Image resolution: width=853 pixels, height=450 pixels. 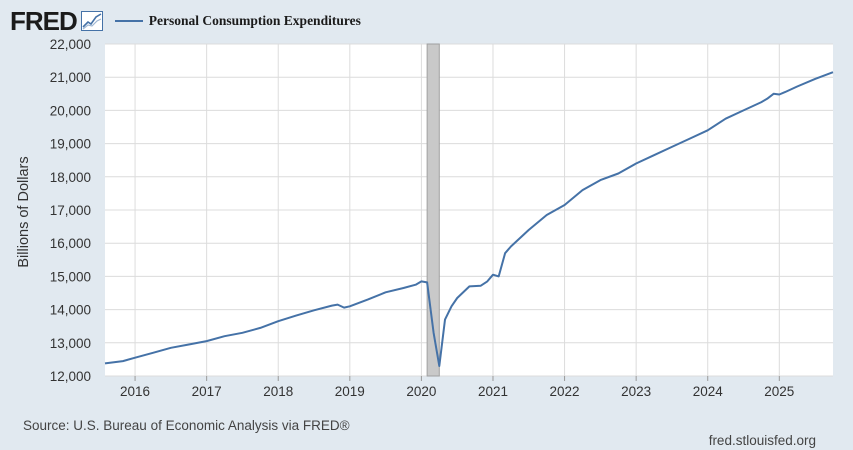 What do you see at coordinates (70, 110) in the screenshot?
I see `y-tick-label: 20,000` at bounding box center [70, 110].